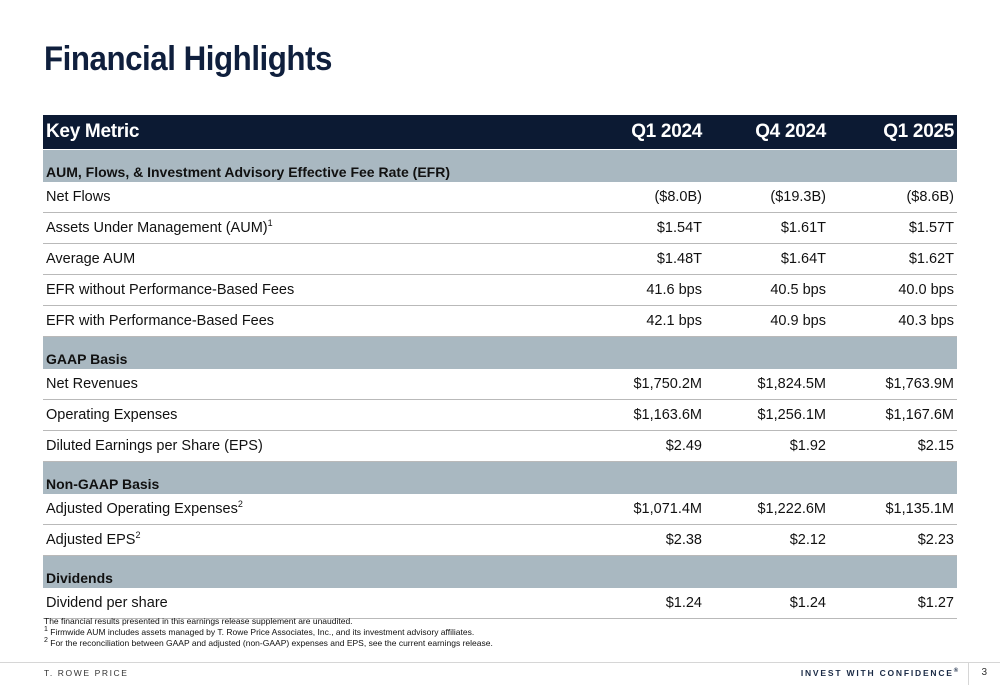 The height and width of the screenshot is (685, 1000). Describe the element at coordinates (142, 509) in the screenshot. I see `metric-label: Adjusted Operating Expenses` at that location.